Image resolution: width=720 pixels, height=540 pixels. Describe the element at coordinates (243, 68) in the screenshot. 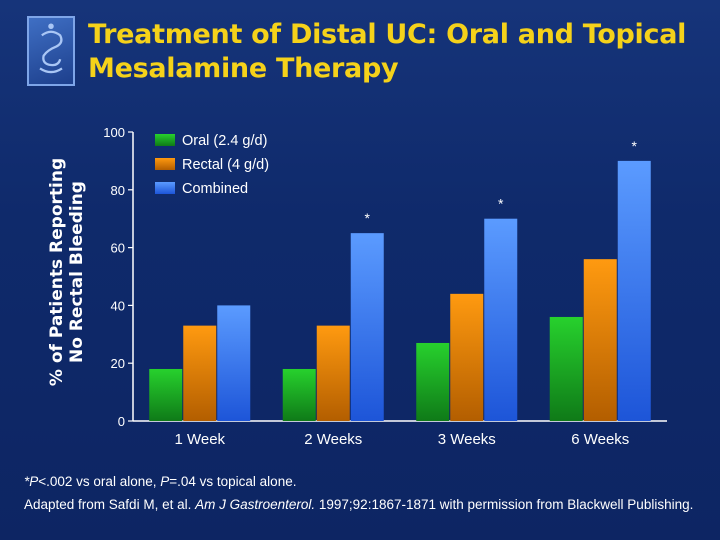

I see `title-line-2: Mesalamine Therapy` at that location.